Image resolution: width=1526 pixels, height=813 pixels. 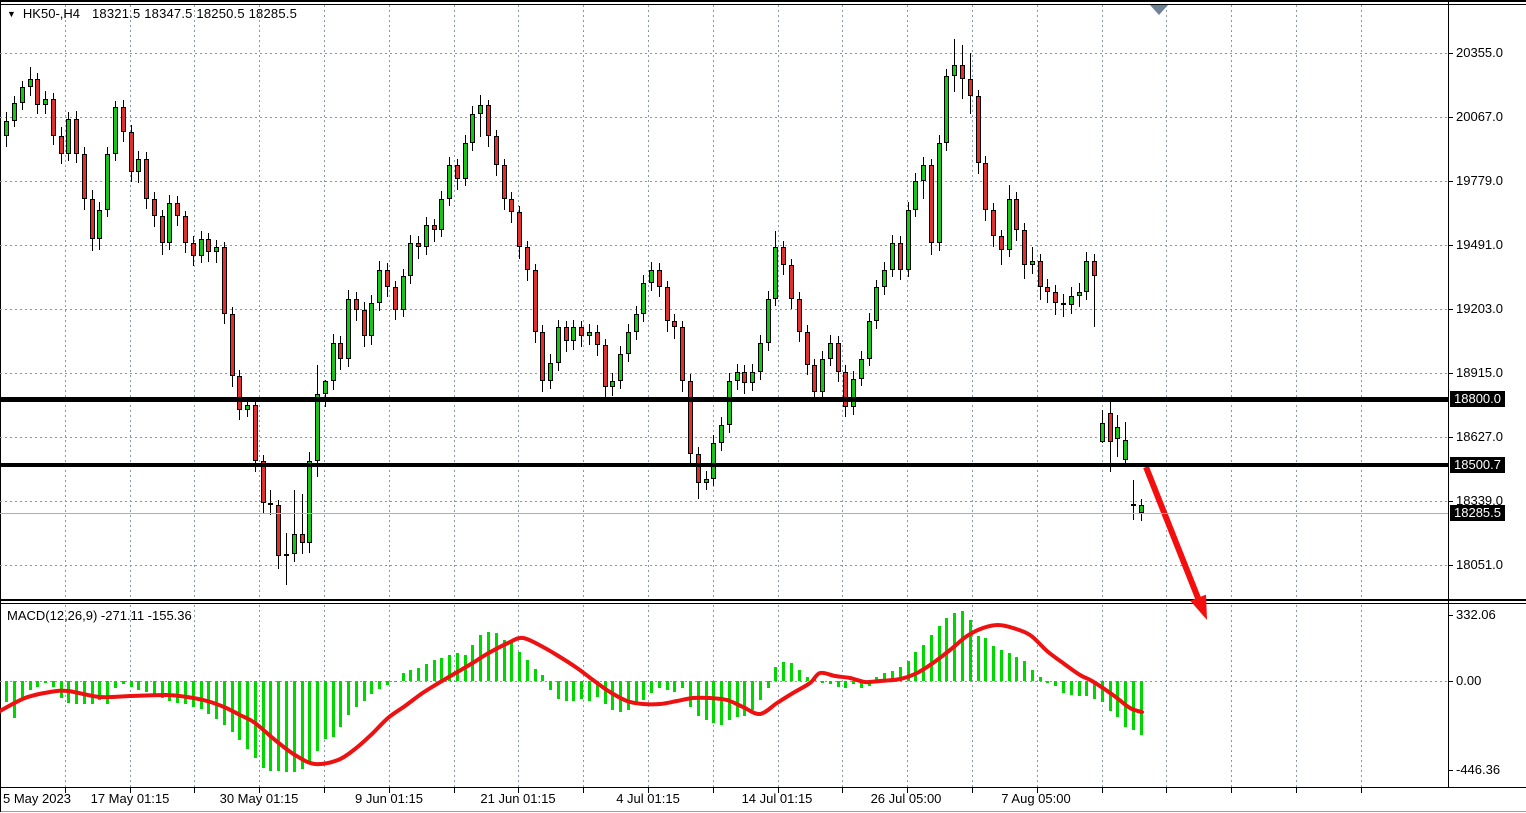 What do you see at coordinates (1159, 10) in the screenshot?
I see `chart-shift-marker-icon` at bounding box center [1159, 10].